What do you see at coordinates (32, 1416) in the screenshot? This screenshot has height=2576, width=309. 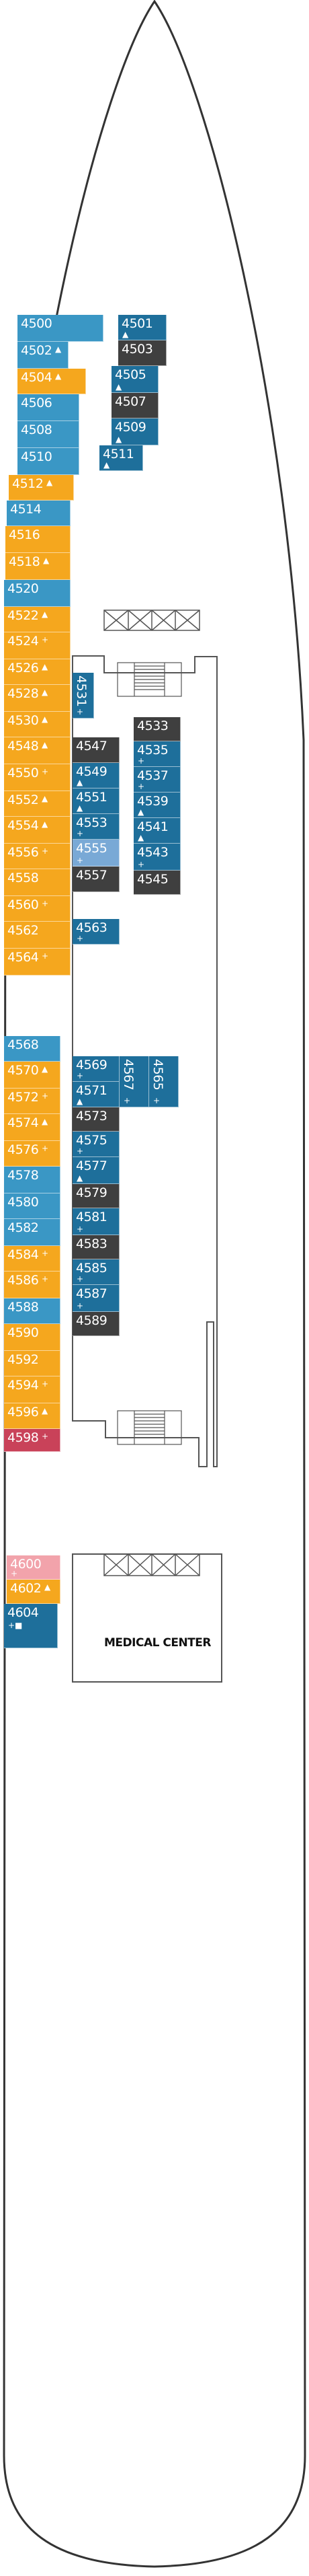 I see `cabin-4596: 4596 ▲` at bounding box center [32, 1416].